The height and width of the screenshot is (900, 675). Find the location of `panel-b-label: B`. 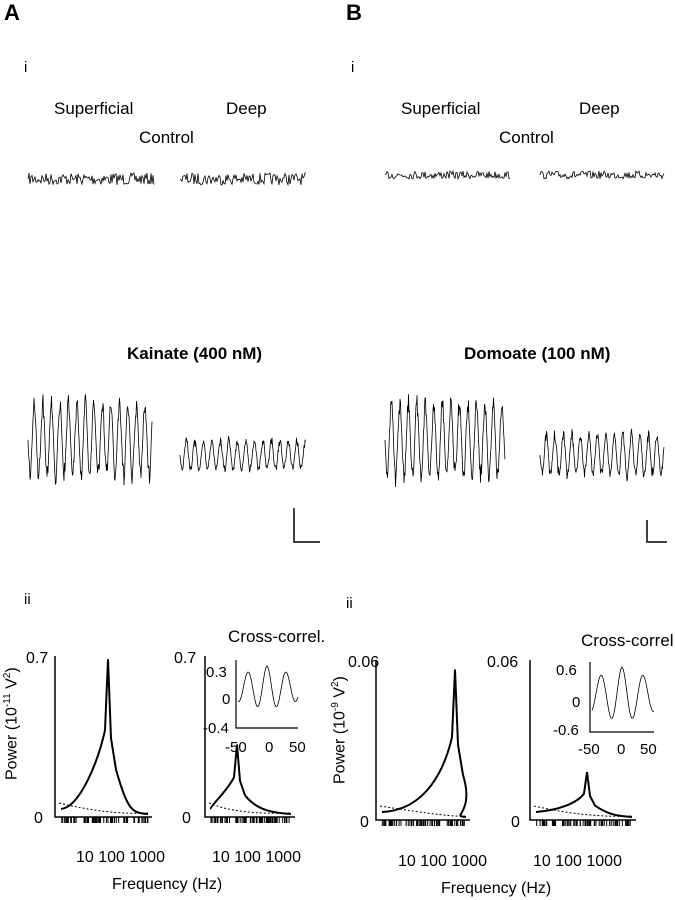

panel-b-label: B is located at coordinates (354, 12).